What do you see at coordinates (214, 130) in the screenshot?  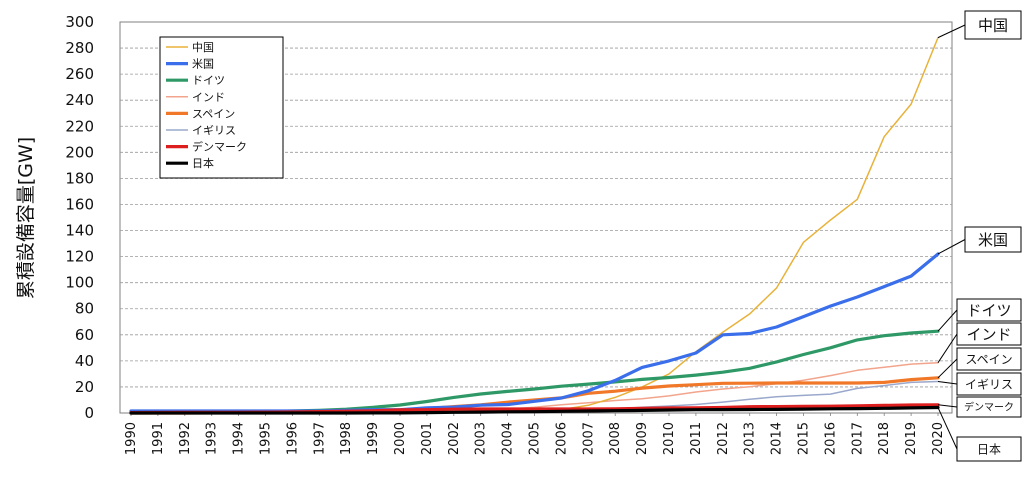 I see `legend-label: イギリス` at bounding box center [214, 130].